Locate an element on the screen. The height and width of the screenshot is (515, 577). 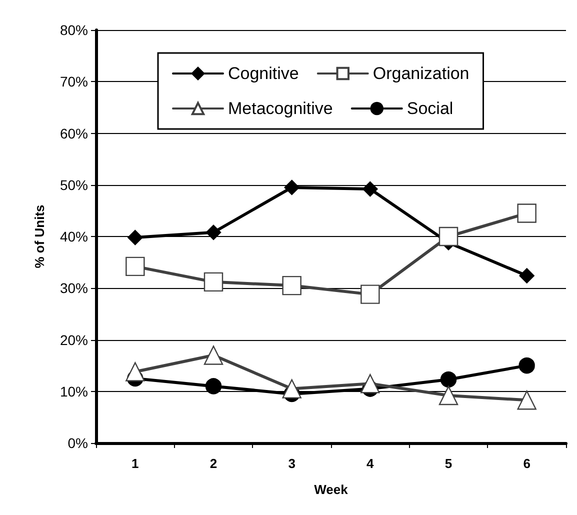
legend-label: Metacognitive is located at coordinates (280, 108).